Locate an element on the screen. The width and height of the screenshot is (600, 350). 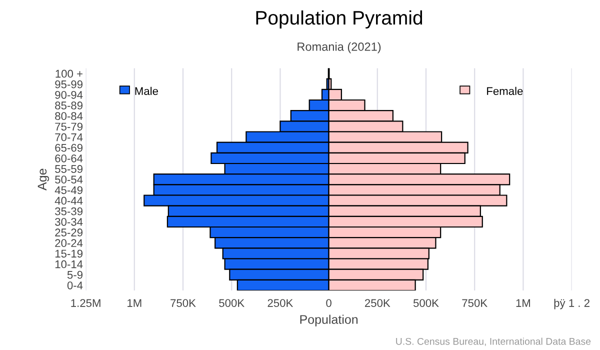
y-tick-label: 75-79 is located at coordinates (68, 126).